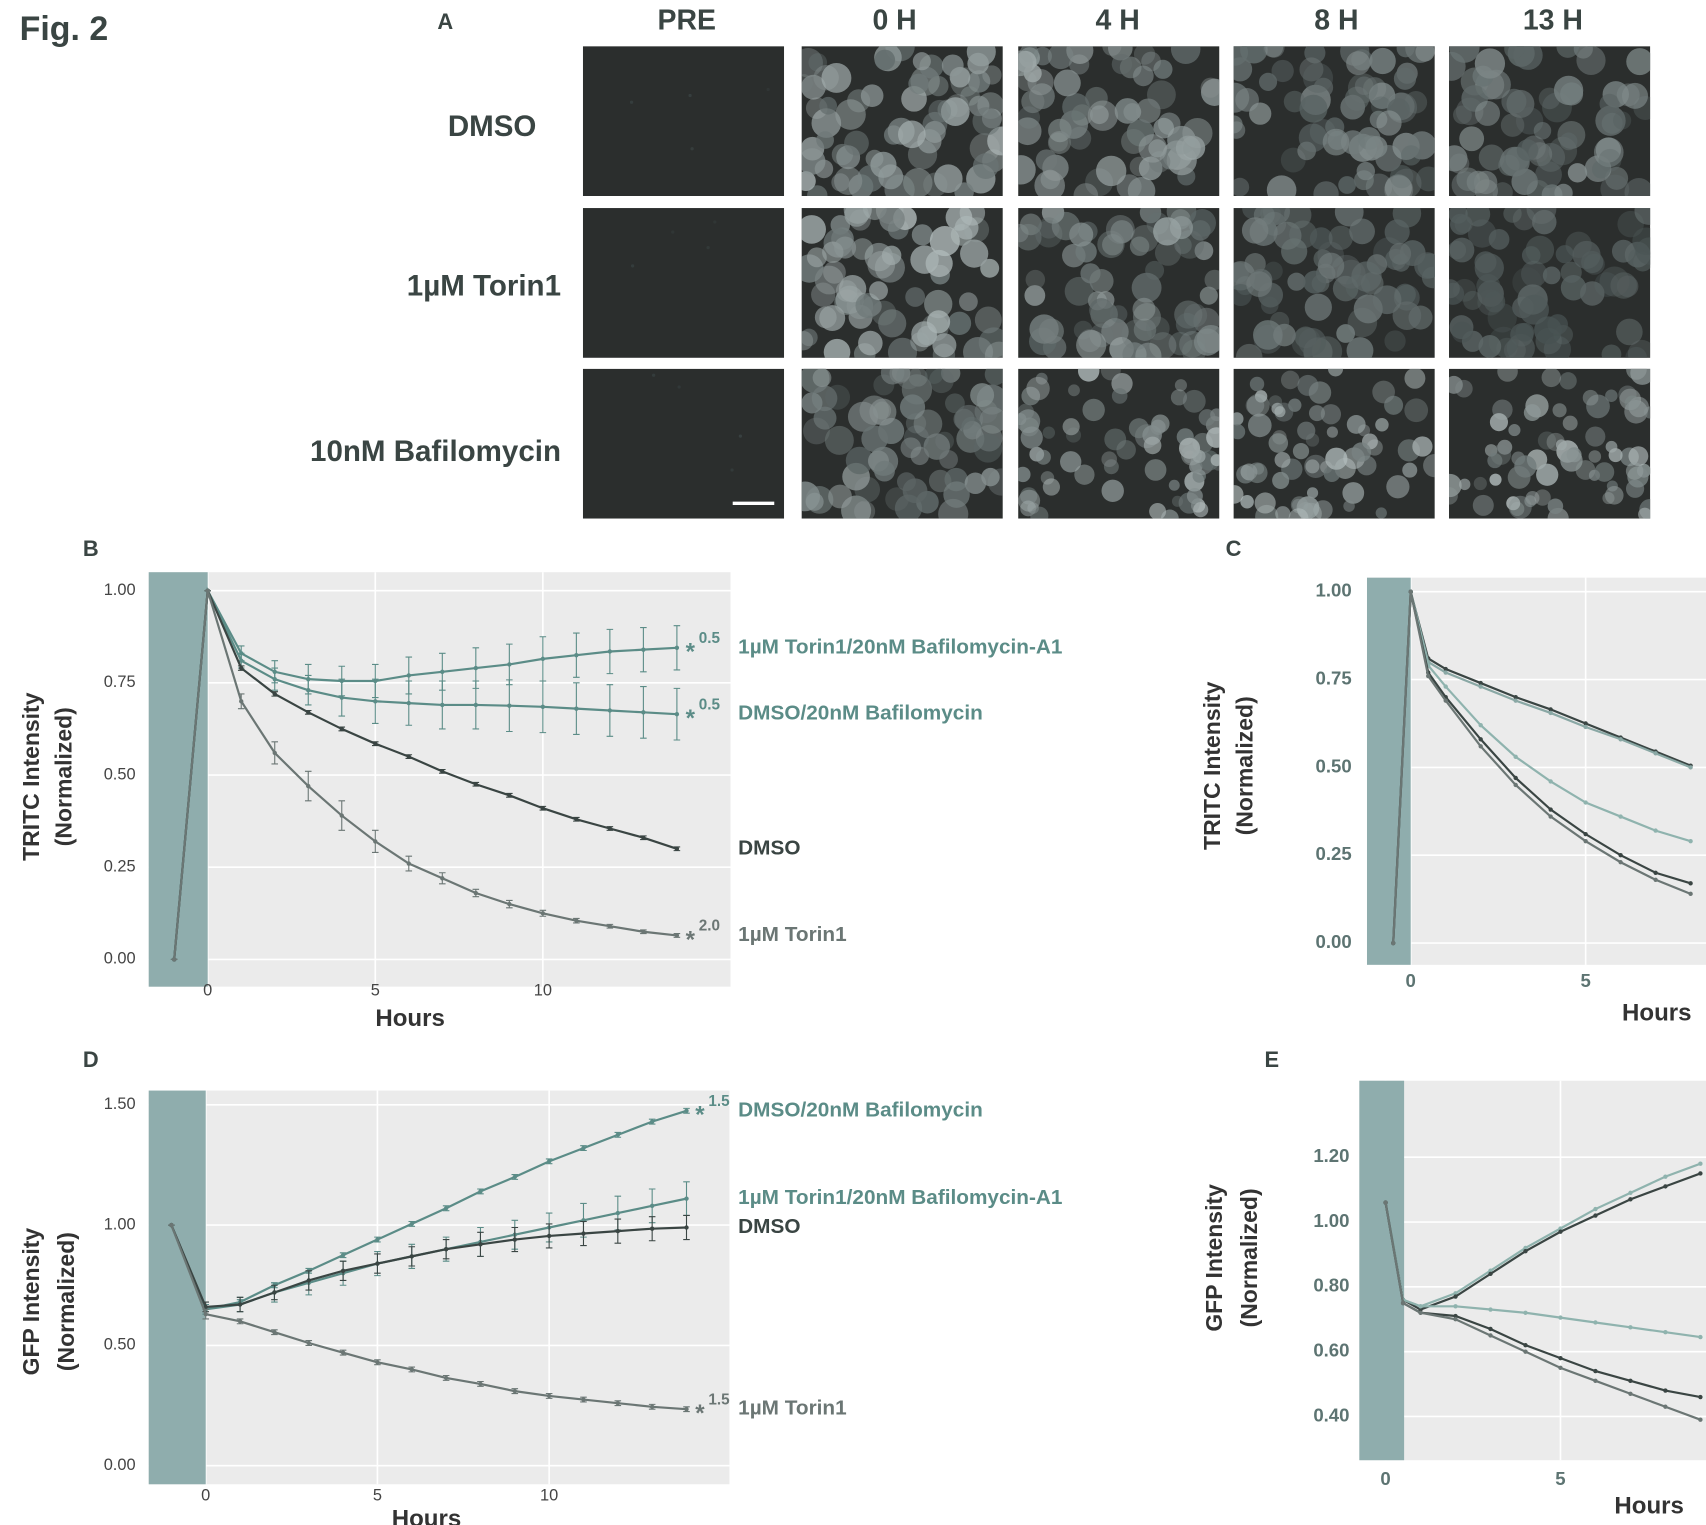 The height and width of the screenshot is (1525, 1706). I want to click on series-label: 1µM Torin1, so click(792, 1408).